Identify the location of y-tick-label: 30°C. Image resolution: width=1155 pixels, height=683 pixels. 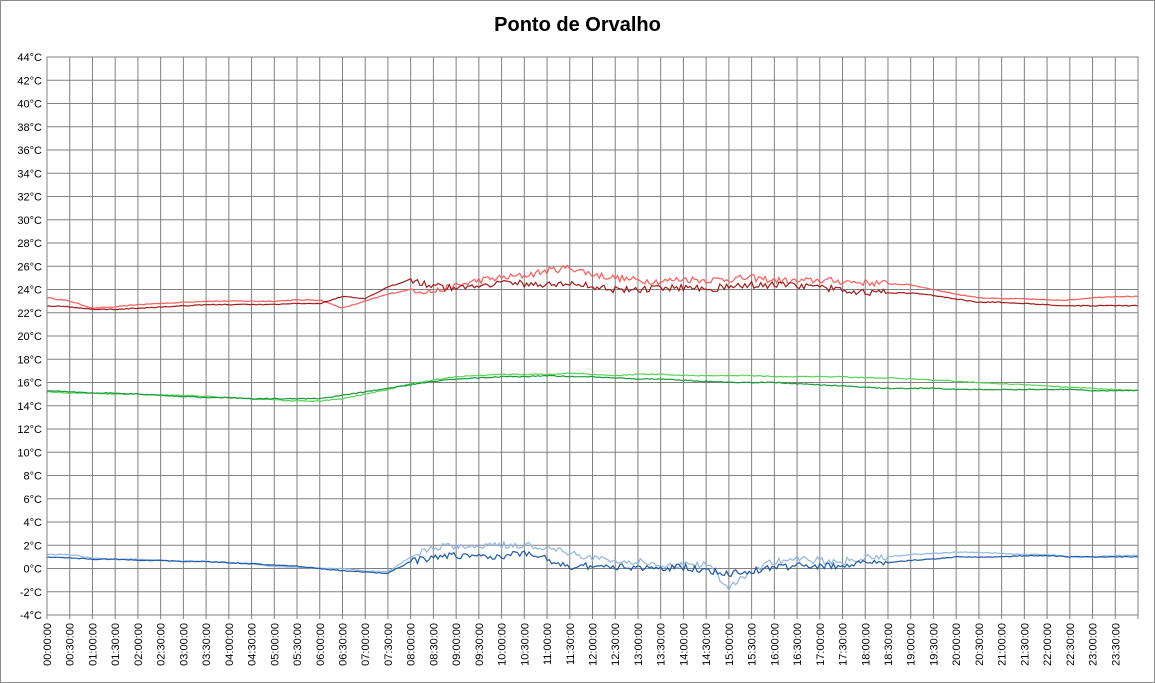
(29, 221).